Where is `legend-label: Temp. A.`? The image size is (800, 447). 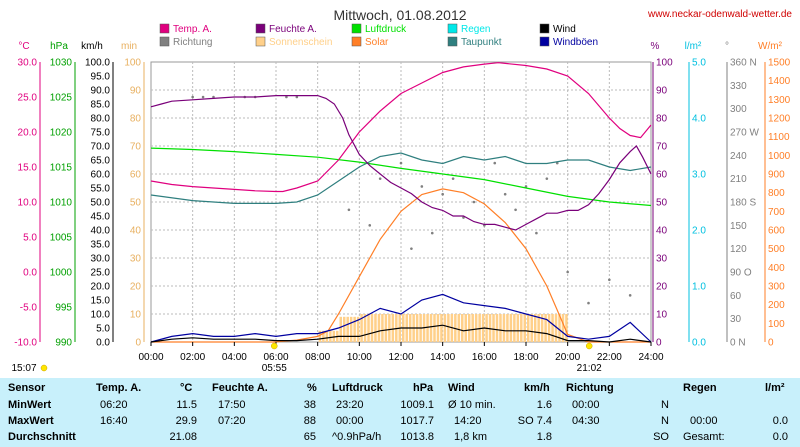 legend-label: Temp. A. is located at coordinates (192, 29).